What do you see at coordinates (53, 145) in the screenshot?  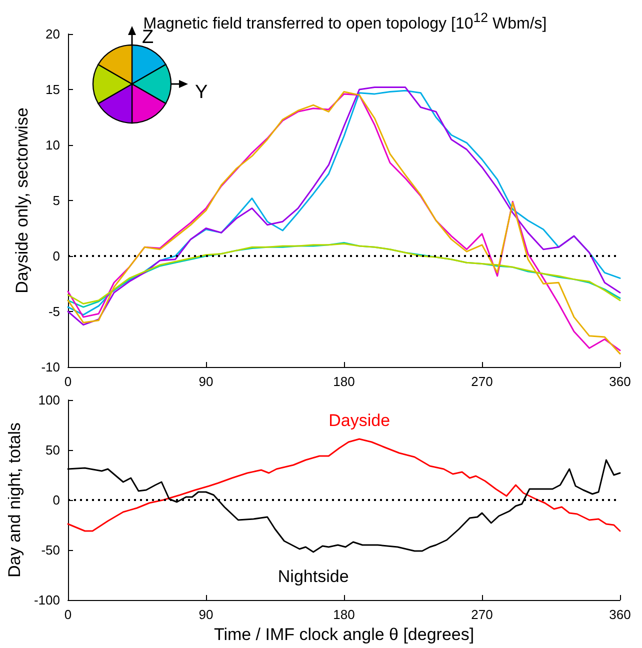 I see `y-tick-label: 10` at bounding box center [53, 145].